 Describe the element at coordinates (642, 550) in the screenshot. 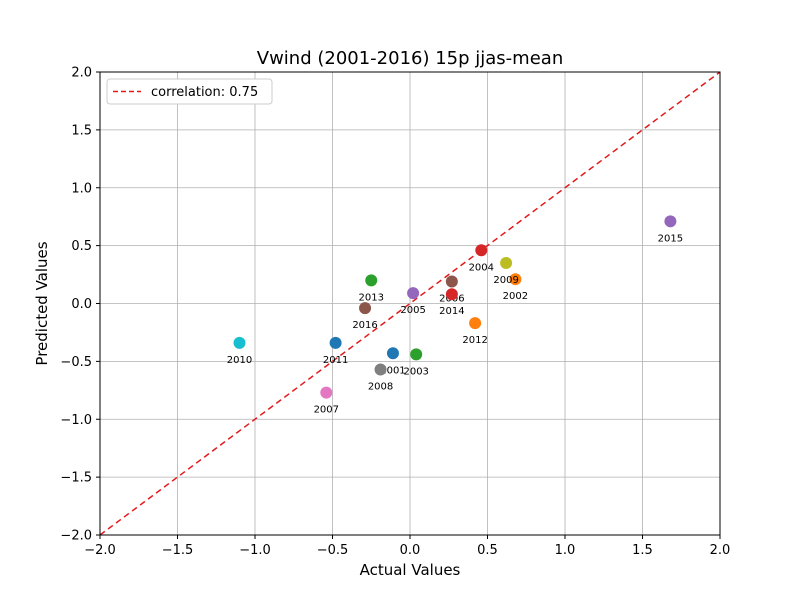

I see `x-tick-label: 1.5` at that location.